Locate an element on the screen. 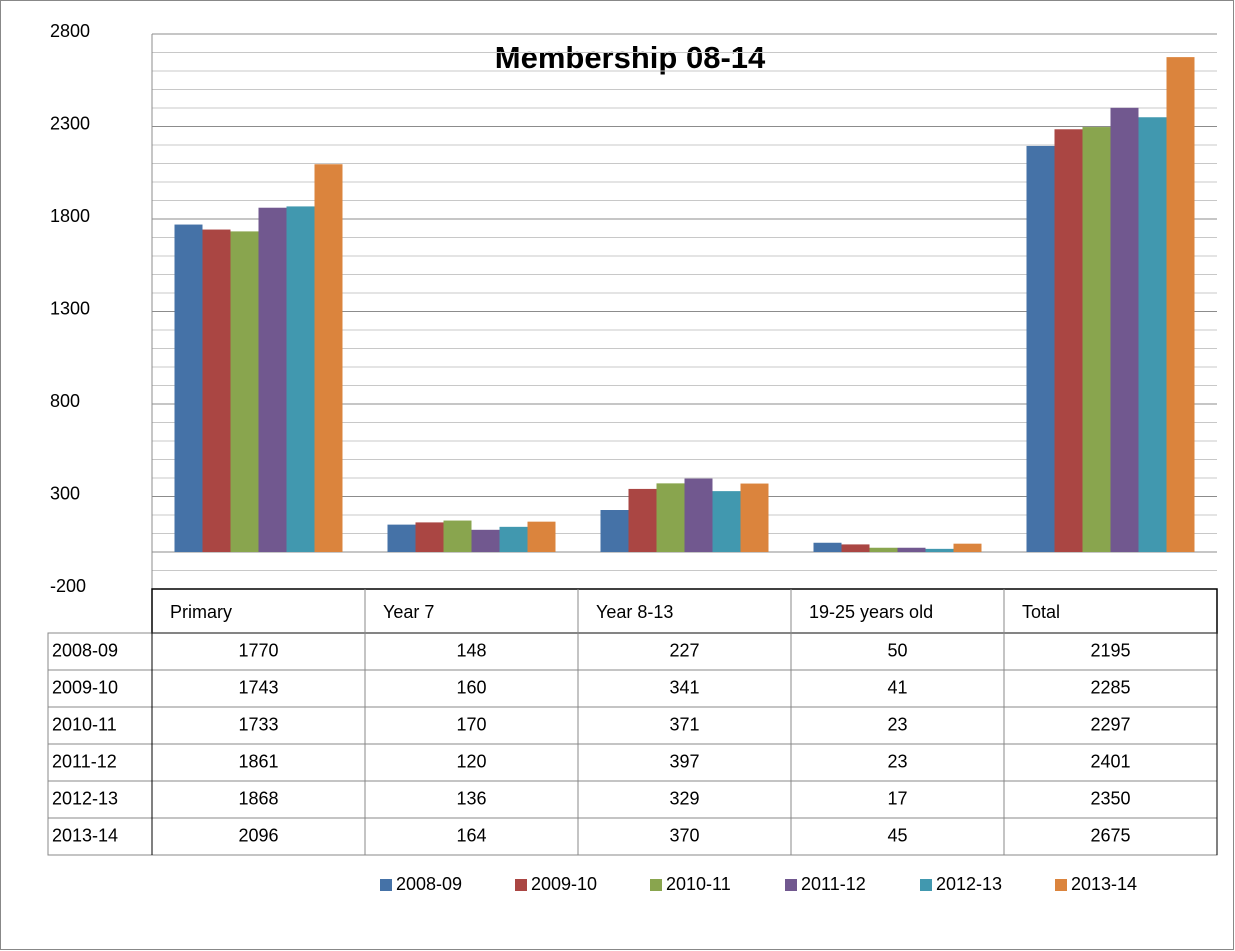 The image size is (1235, 951). legend-label: 2012-13 is located at coordinates (969, 884).